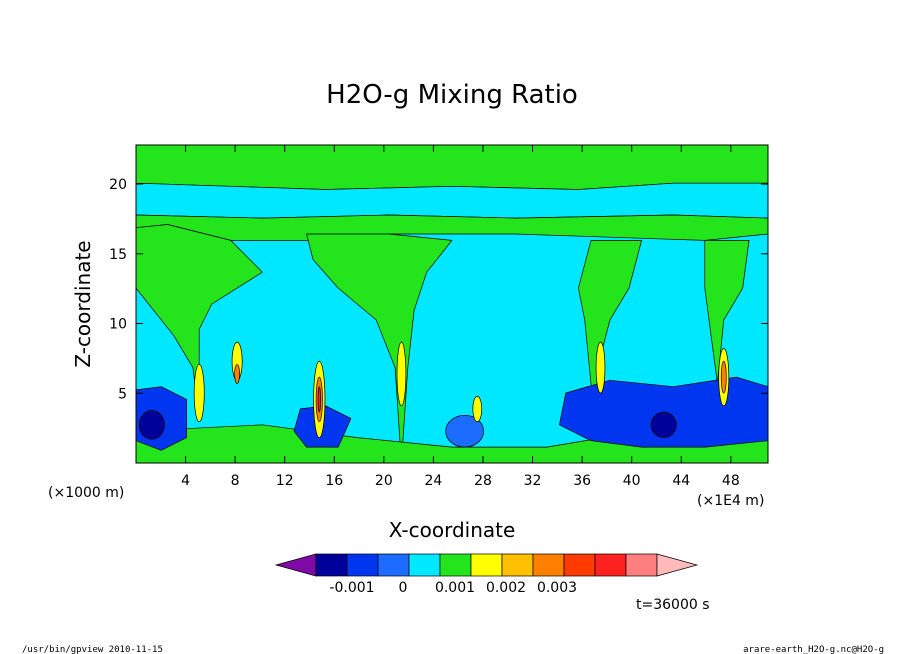 This screenshot has width=904, height=654. Describe the element at coordinates (506, 588) in the screenshot. I see `colorbar-label: 0.002` at that location.